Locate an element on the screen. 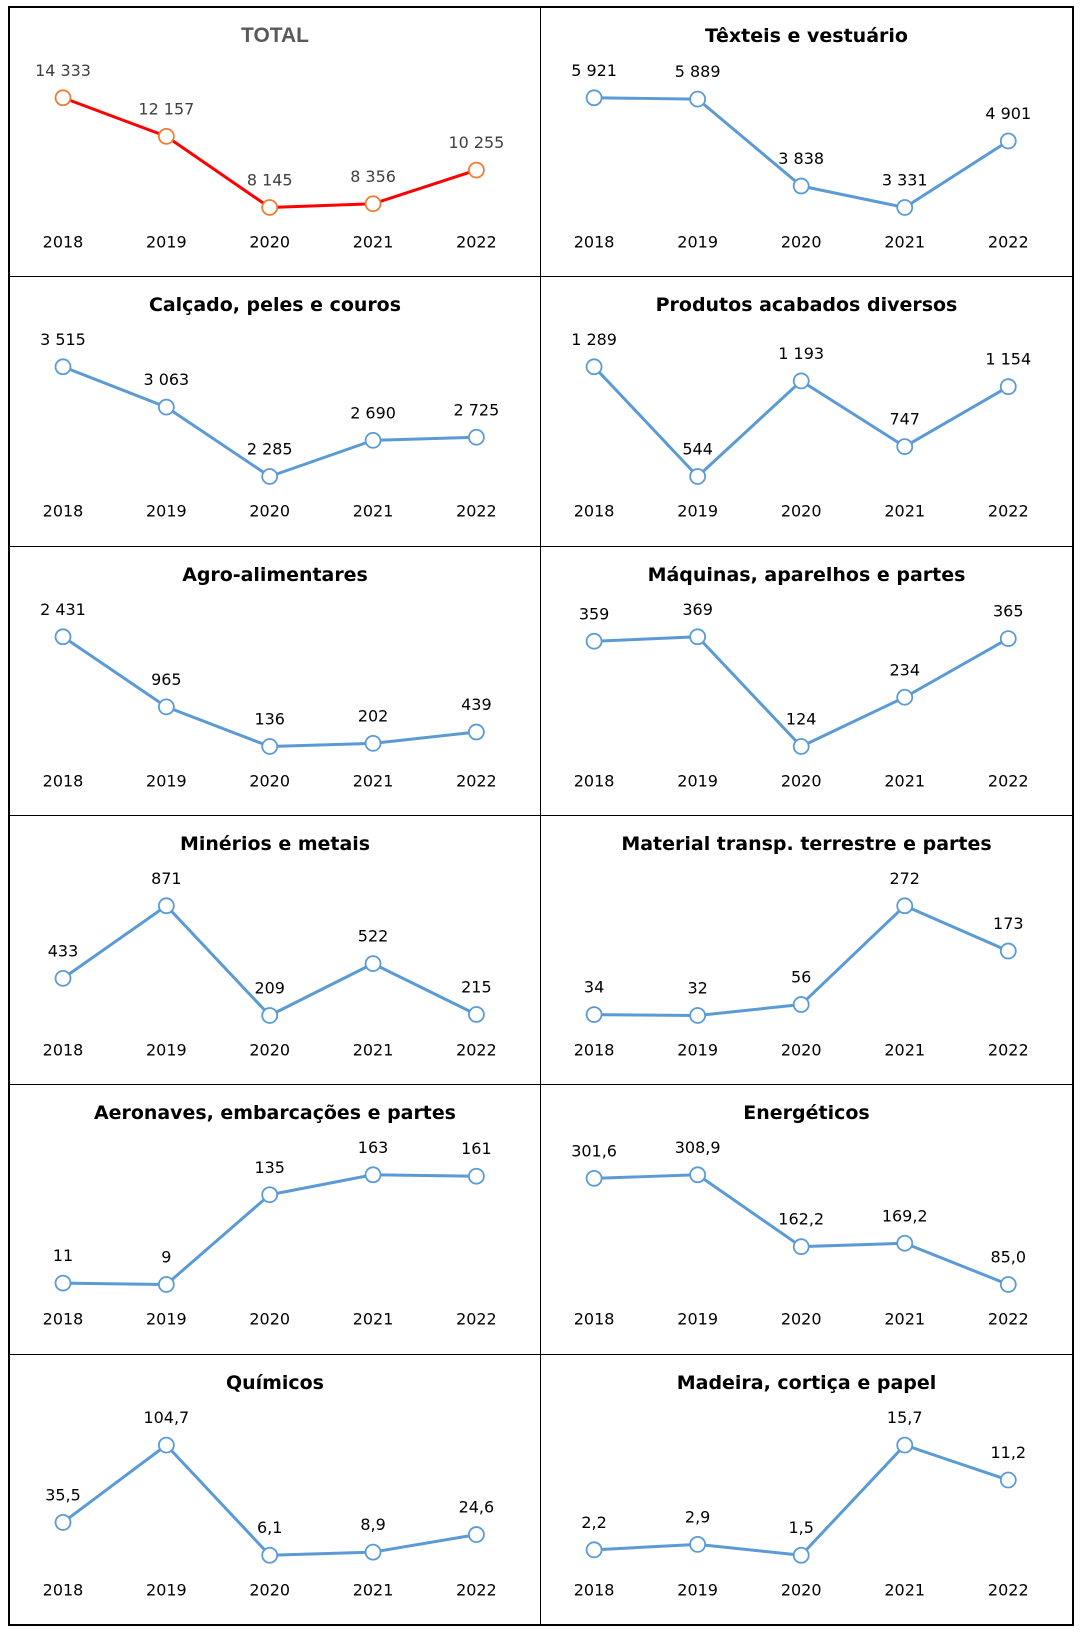 This screenshot has width=1082, height=1632. data-label: 1,5 is located at coordinates (800, 1527).